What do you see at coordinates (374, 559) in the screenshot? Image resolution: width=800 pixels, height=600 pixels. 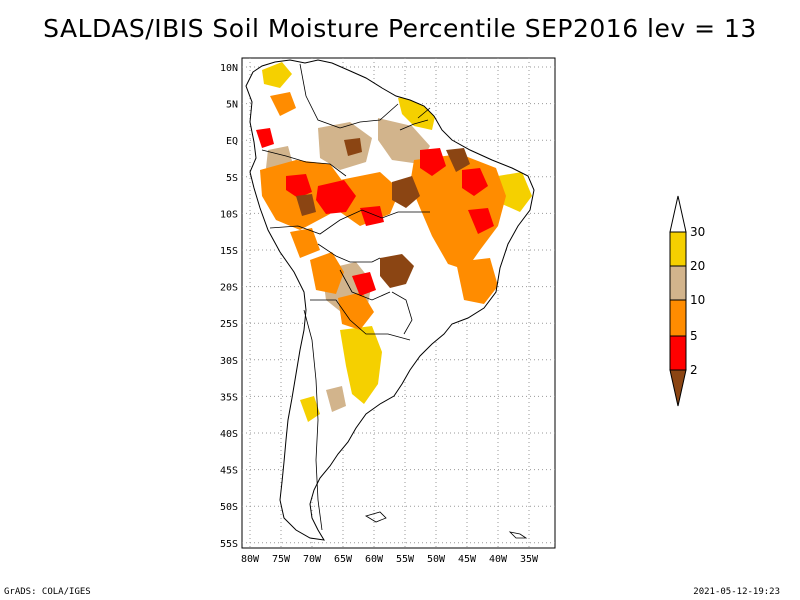 I see `lon-tick-label: 60W` at bounding box center [374, 559].